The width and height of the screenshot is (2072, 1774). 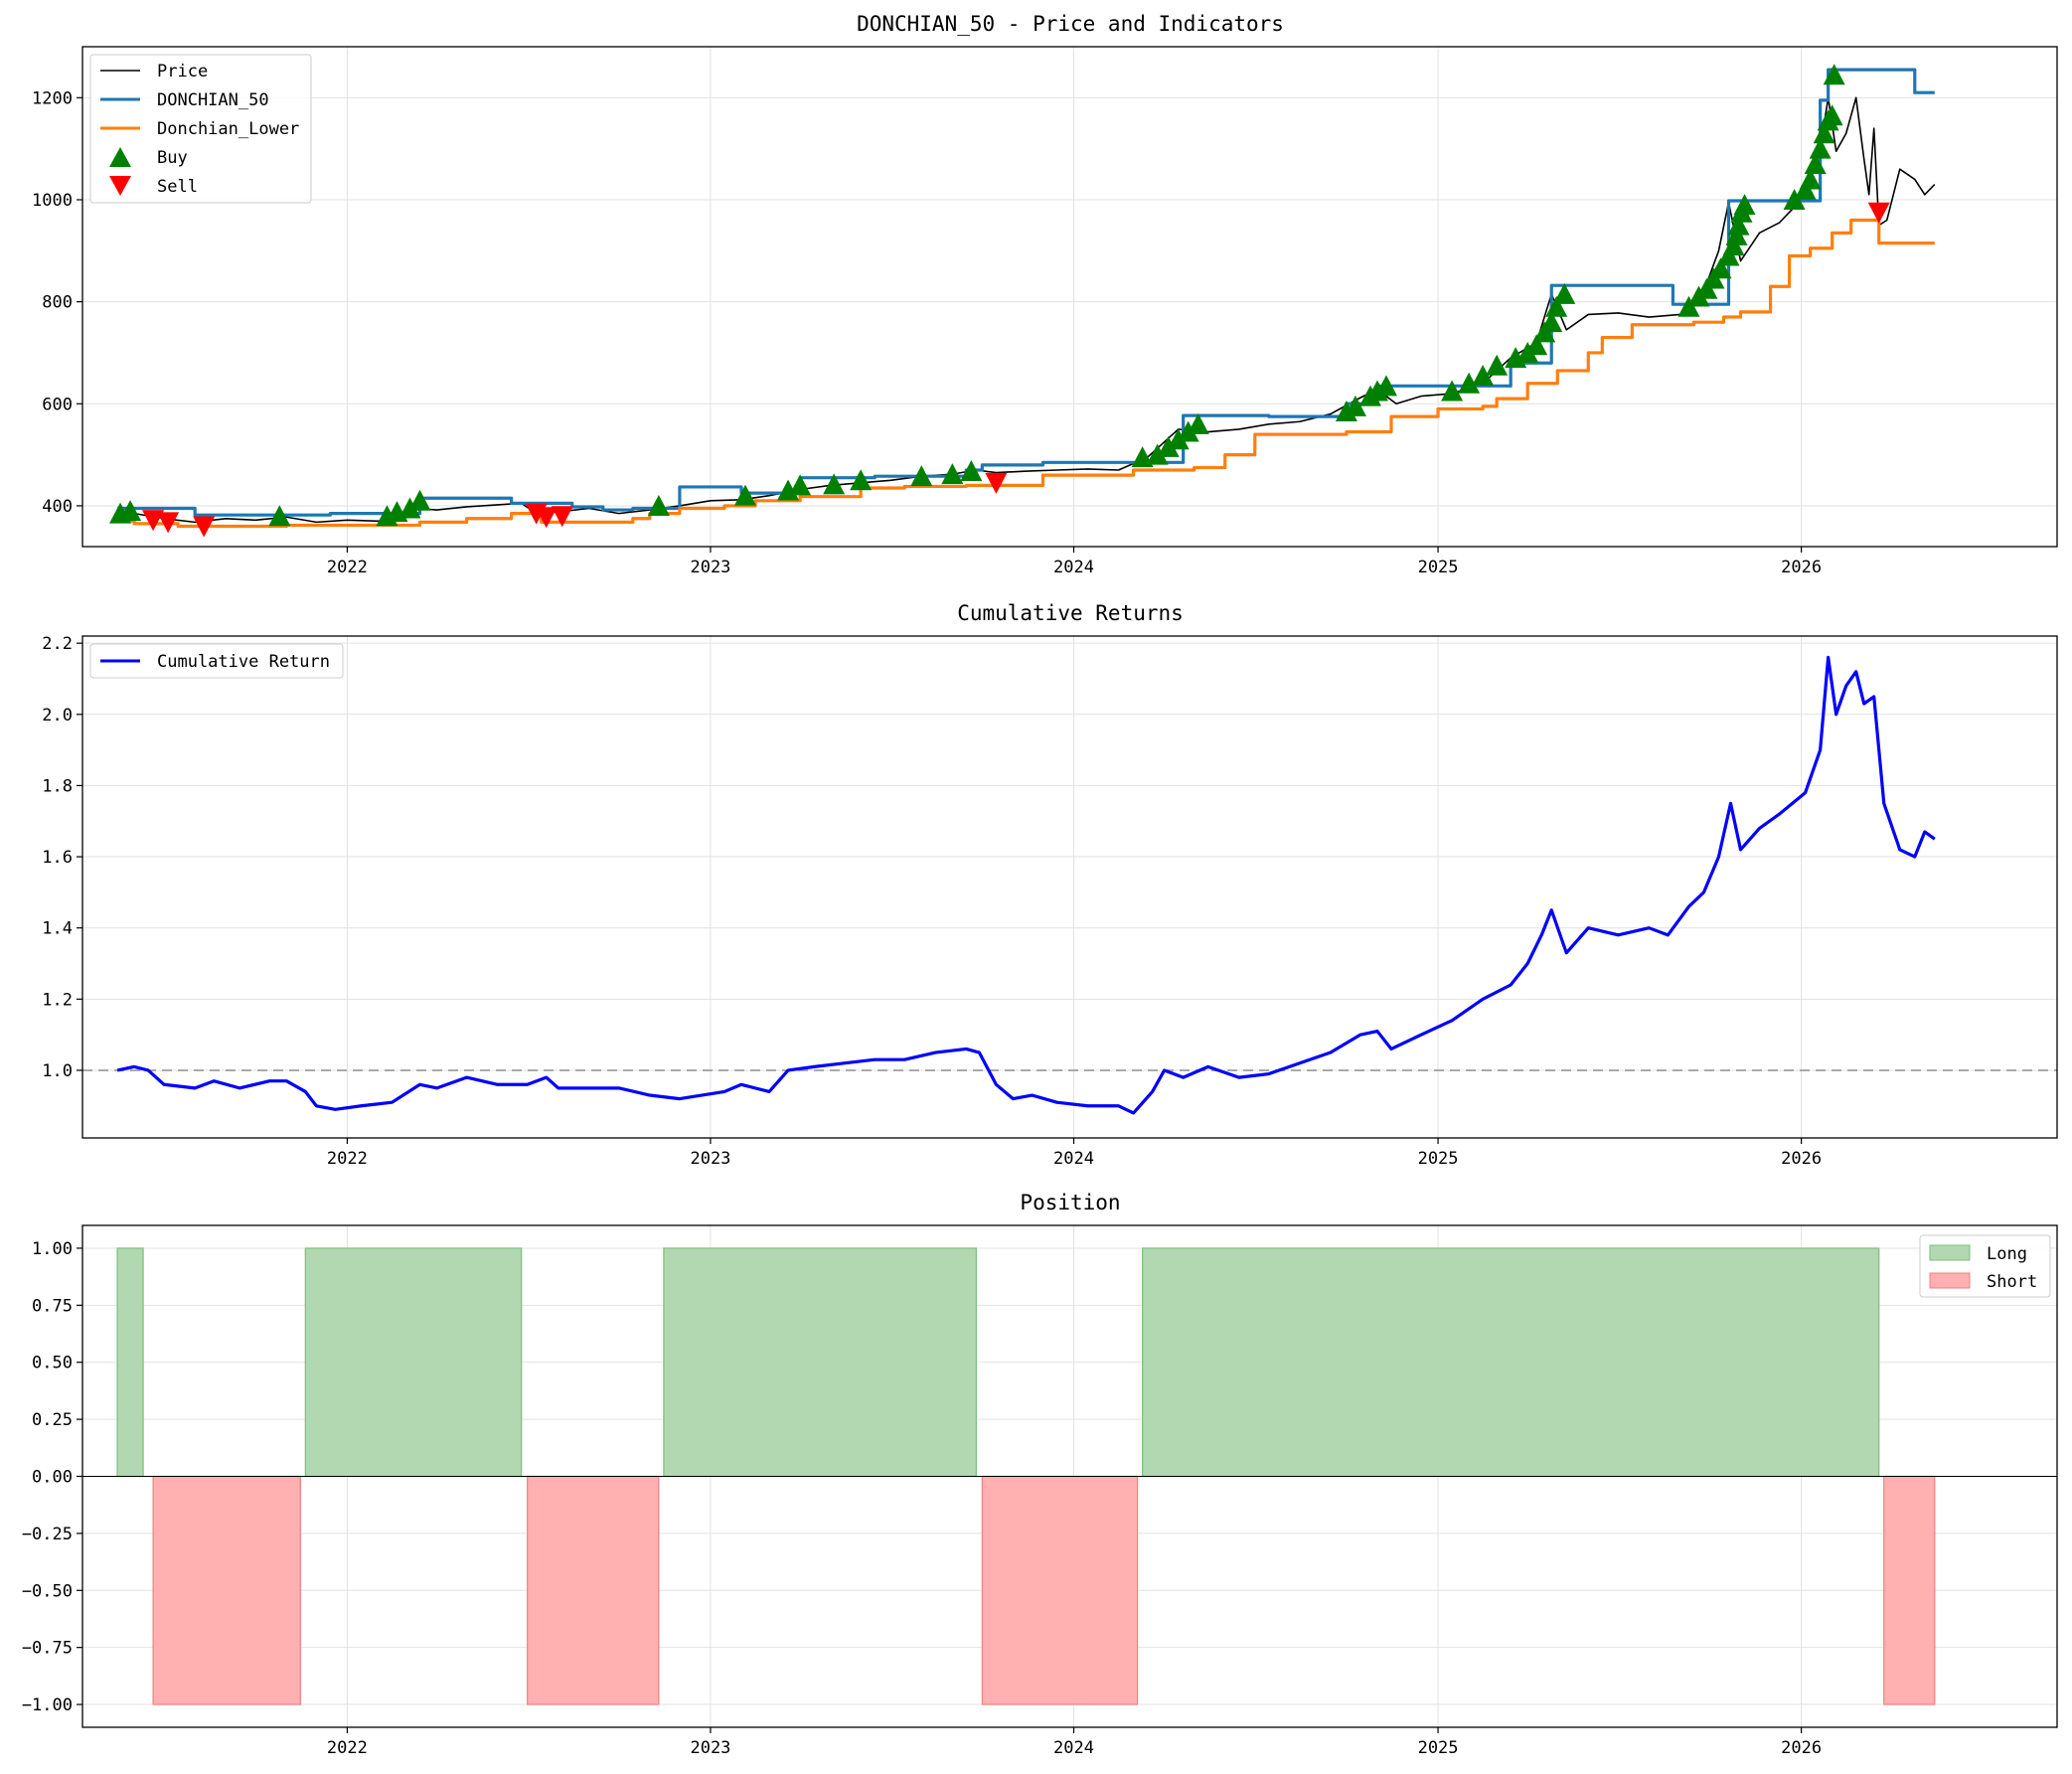 What do you see at coordinates (2007, 1254) in the screenshot?
I see `legend-long-label: Long` at bounding box center [2007, 1254].